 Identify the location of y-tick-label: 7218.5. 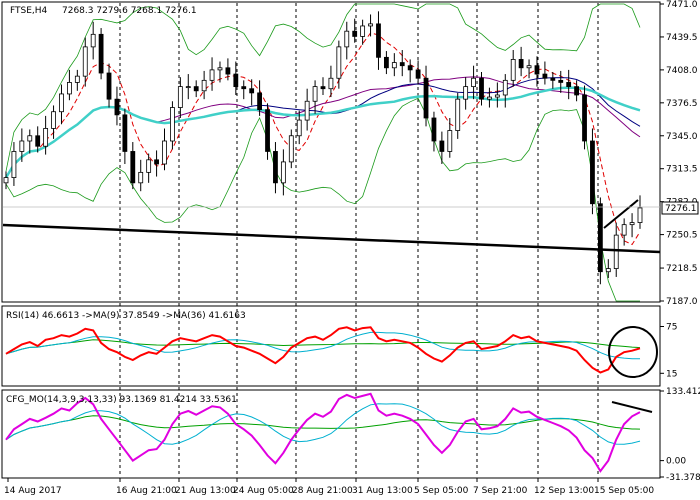
(682, 269).